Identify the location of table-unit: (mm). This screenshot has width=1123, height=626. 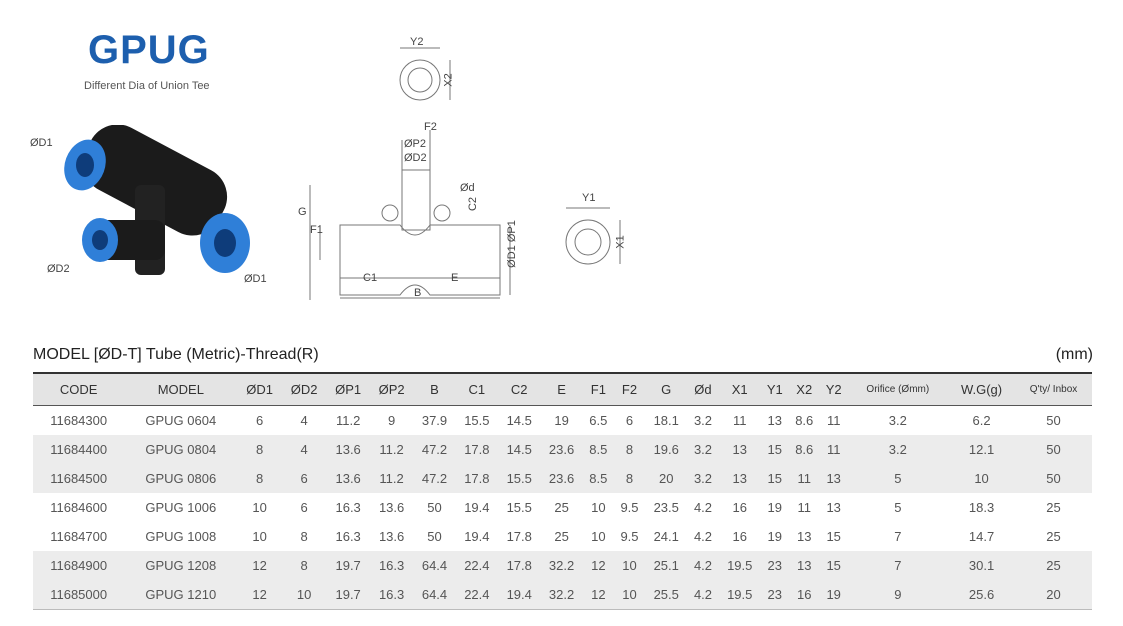
(1074, 354).